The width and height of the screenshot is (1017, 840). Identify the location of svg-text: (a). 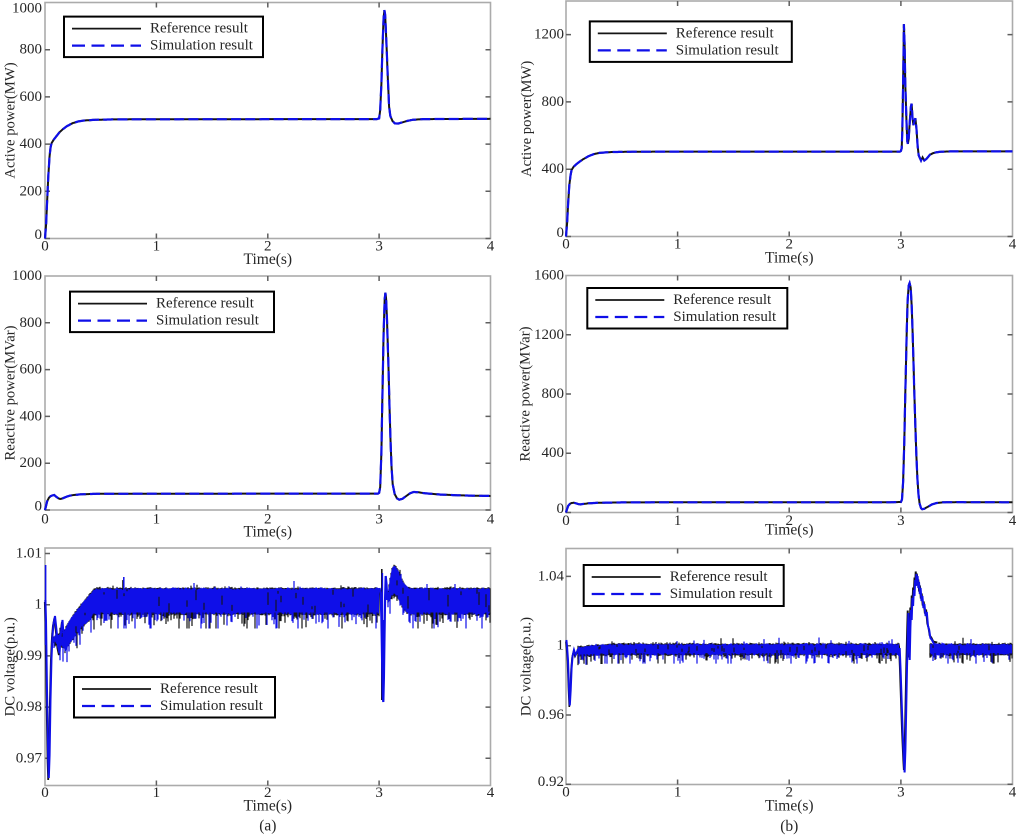
(267, 826).